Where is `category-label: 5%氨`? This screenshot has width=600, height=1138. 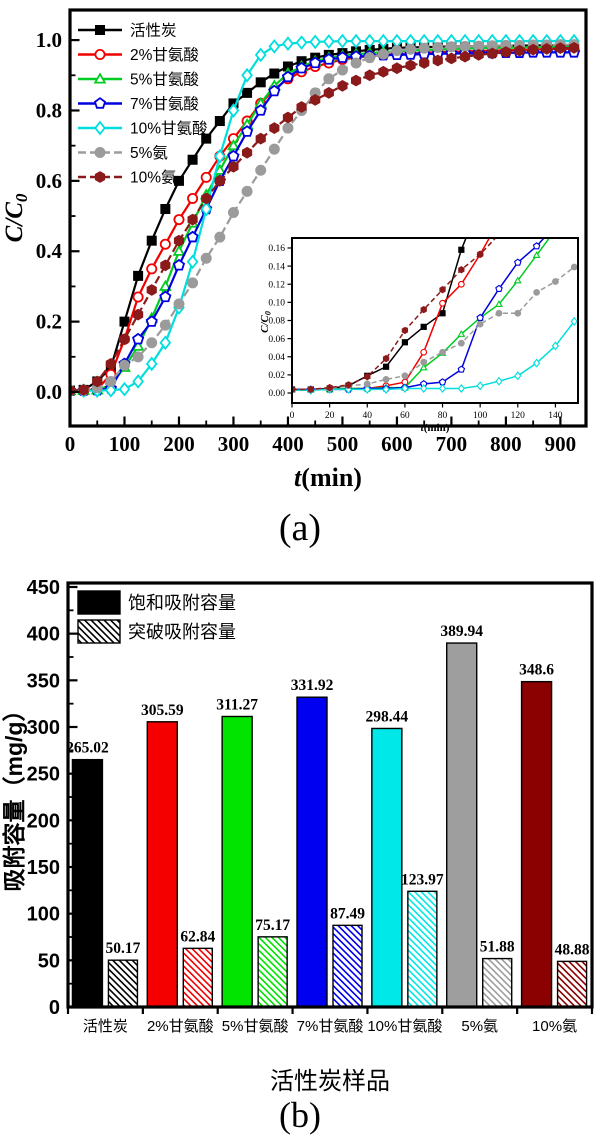 category-label: 5%氨 is located at coordinates (479, 1026).